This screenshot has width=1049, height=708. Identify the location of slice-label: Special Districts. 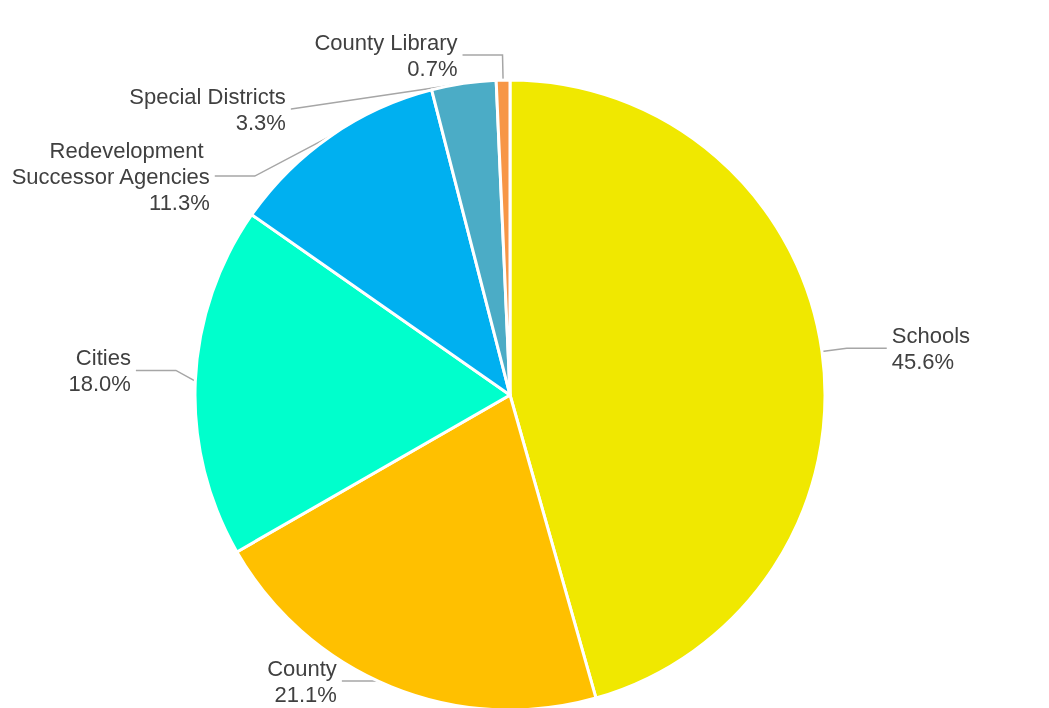
(207, 96).